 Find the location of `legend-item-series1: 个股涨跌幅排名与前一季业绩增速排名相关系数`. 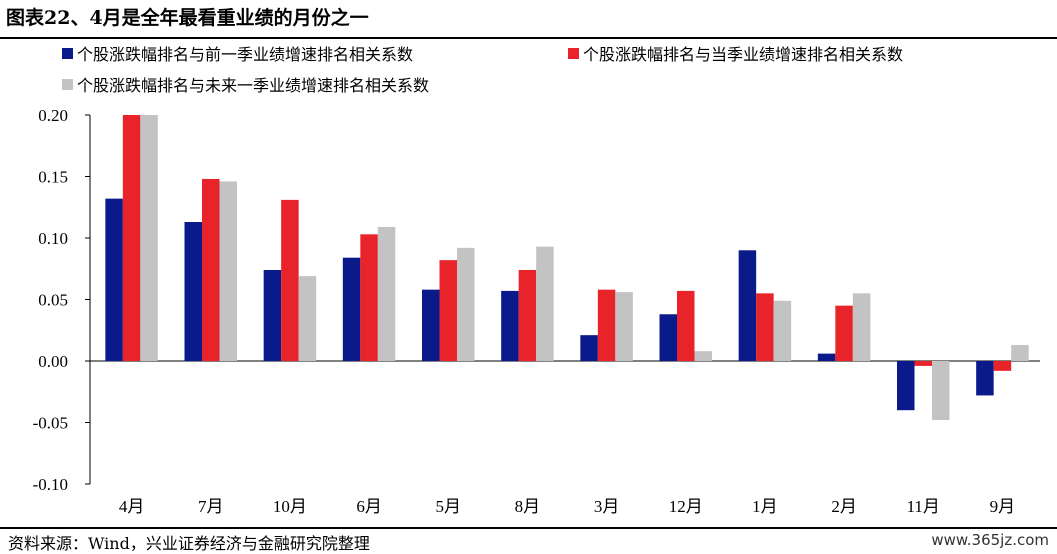

legend-item-series1: 个股涨跌幅排名与前一季业绩增速排名相关系数 is located at coordinates (237, 55).